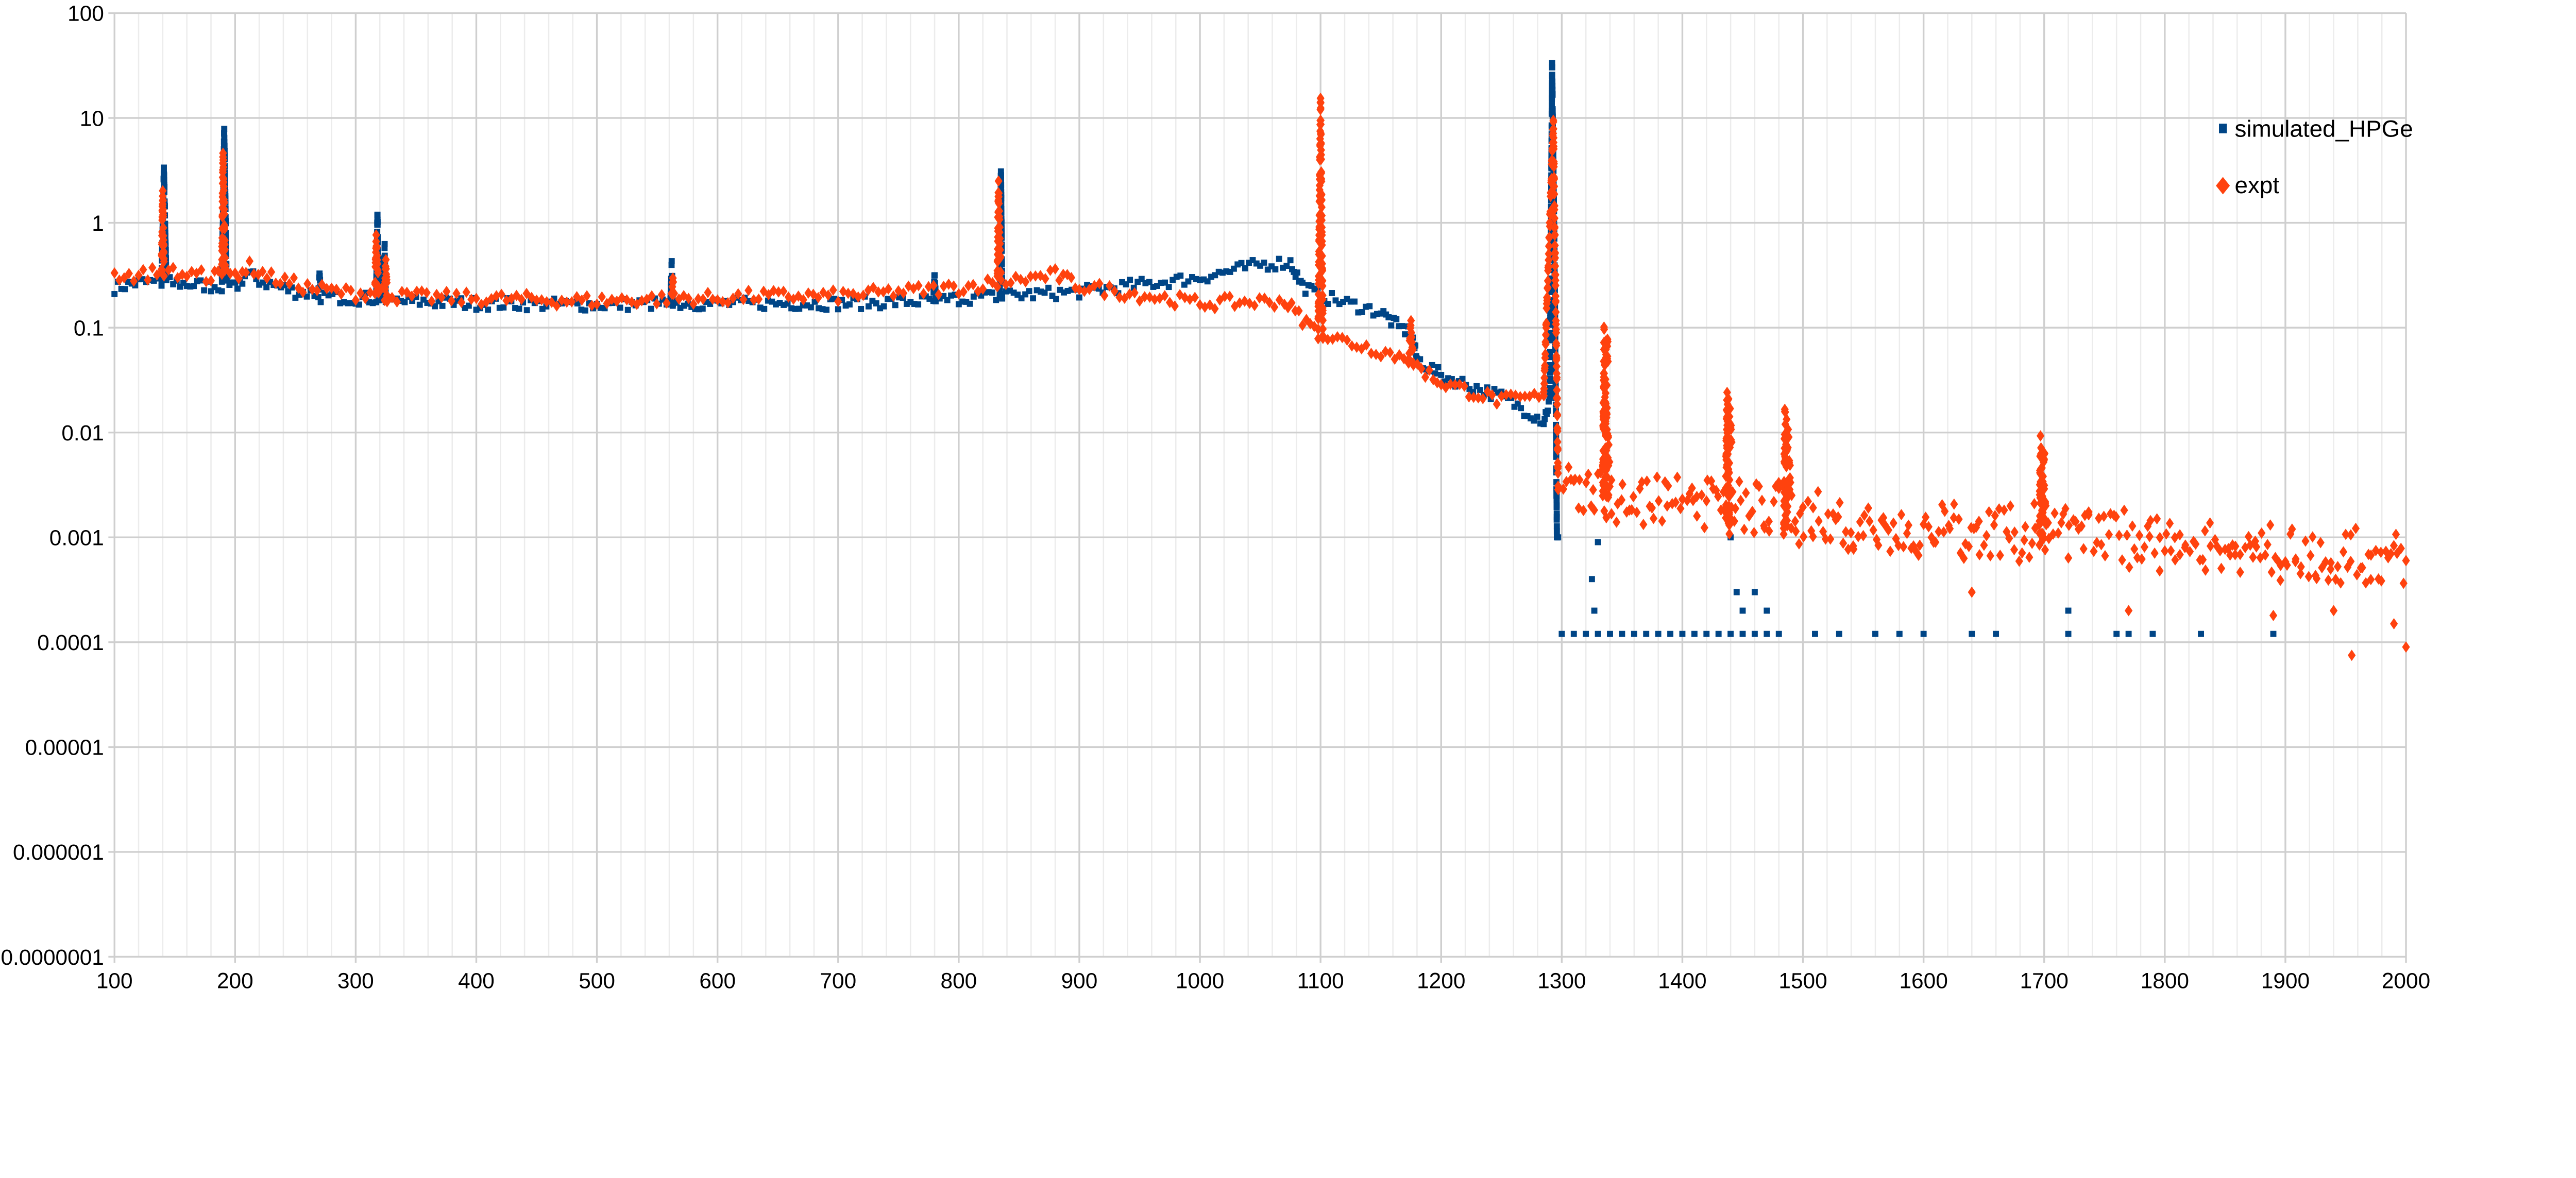 The image size is (2576, 1178). What do you see at coordinates (92, 118) in the screenshot?
I see `y-tick-label: 10` at bounding box center [92, 118].